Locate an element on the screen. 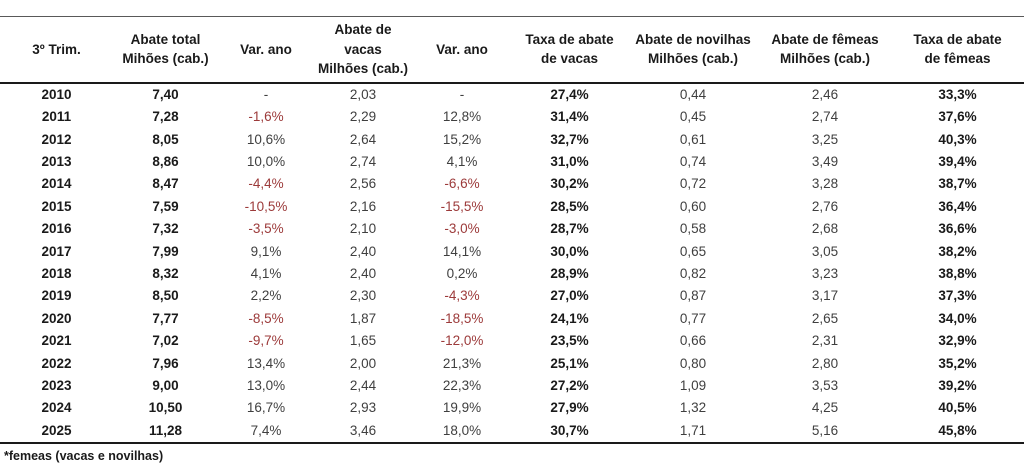 The height and width of the screenshot is (472, 1024). cell-abate-total: 9,00 is located at coordinates (165, 385).